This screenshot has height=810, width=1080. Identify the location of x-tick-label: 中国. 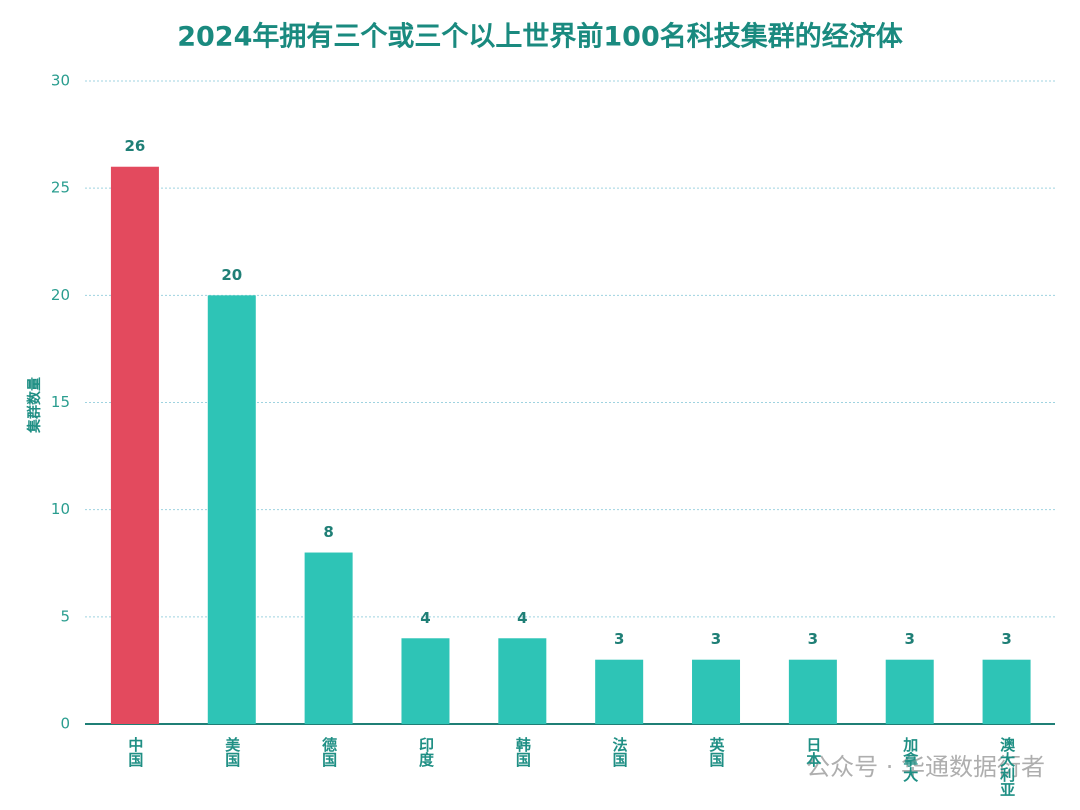
(135, 752).